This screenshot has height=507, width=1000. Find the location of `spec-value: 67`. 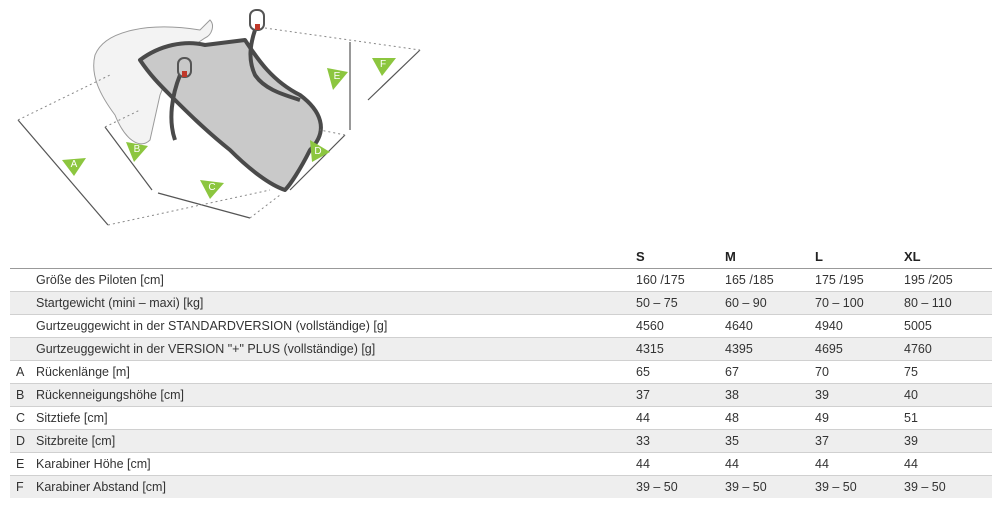

spec-value: 67 is located at coordinates (732, 372).